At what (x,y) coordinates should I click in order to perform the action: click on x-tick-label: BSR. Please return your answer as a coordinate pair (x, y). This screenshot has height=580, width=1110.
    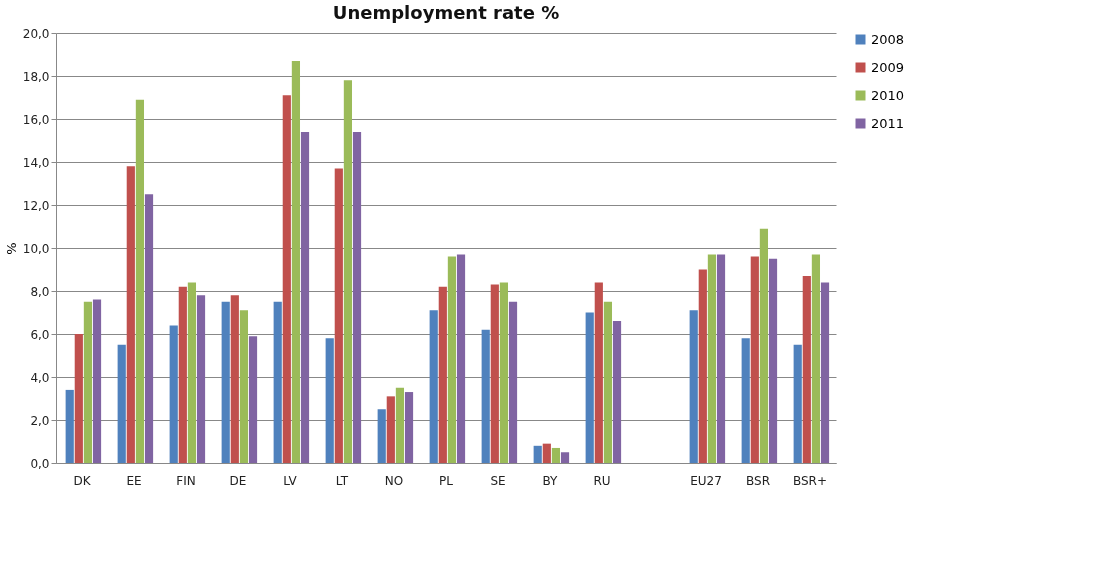
    Looking at the image, I should click on (758, 480).